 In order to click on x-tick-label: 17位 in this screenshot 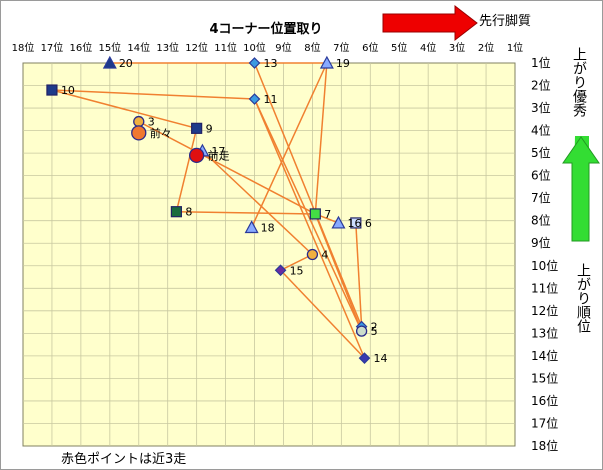, I will do `click(52, 47)`.